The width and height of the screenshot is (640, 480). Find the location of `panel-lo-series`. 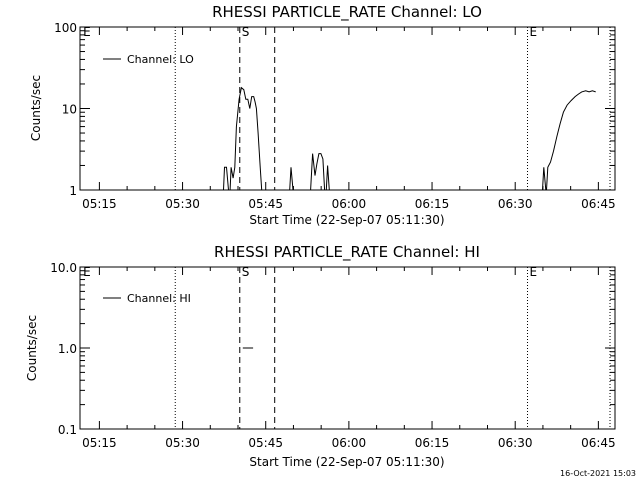

panel-lo-series is located at coordinates (409, 138).